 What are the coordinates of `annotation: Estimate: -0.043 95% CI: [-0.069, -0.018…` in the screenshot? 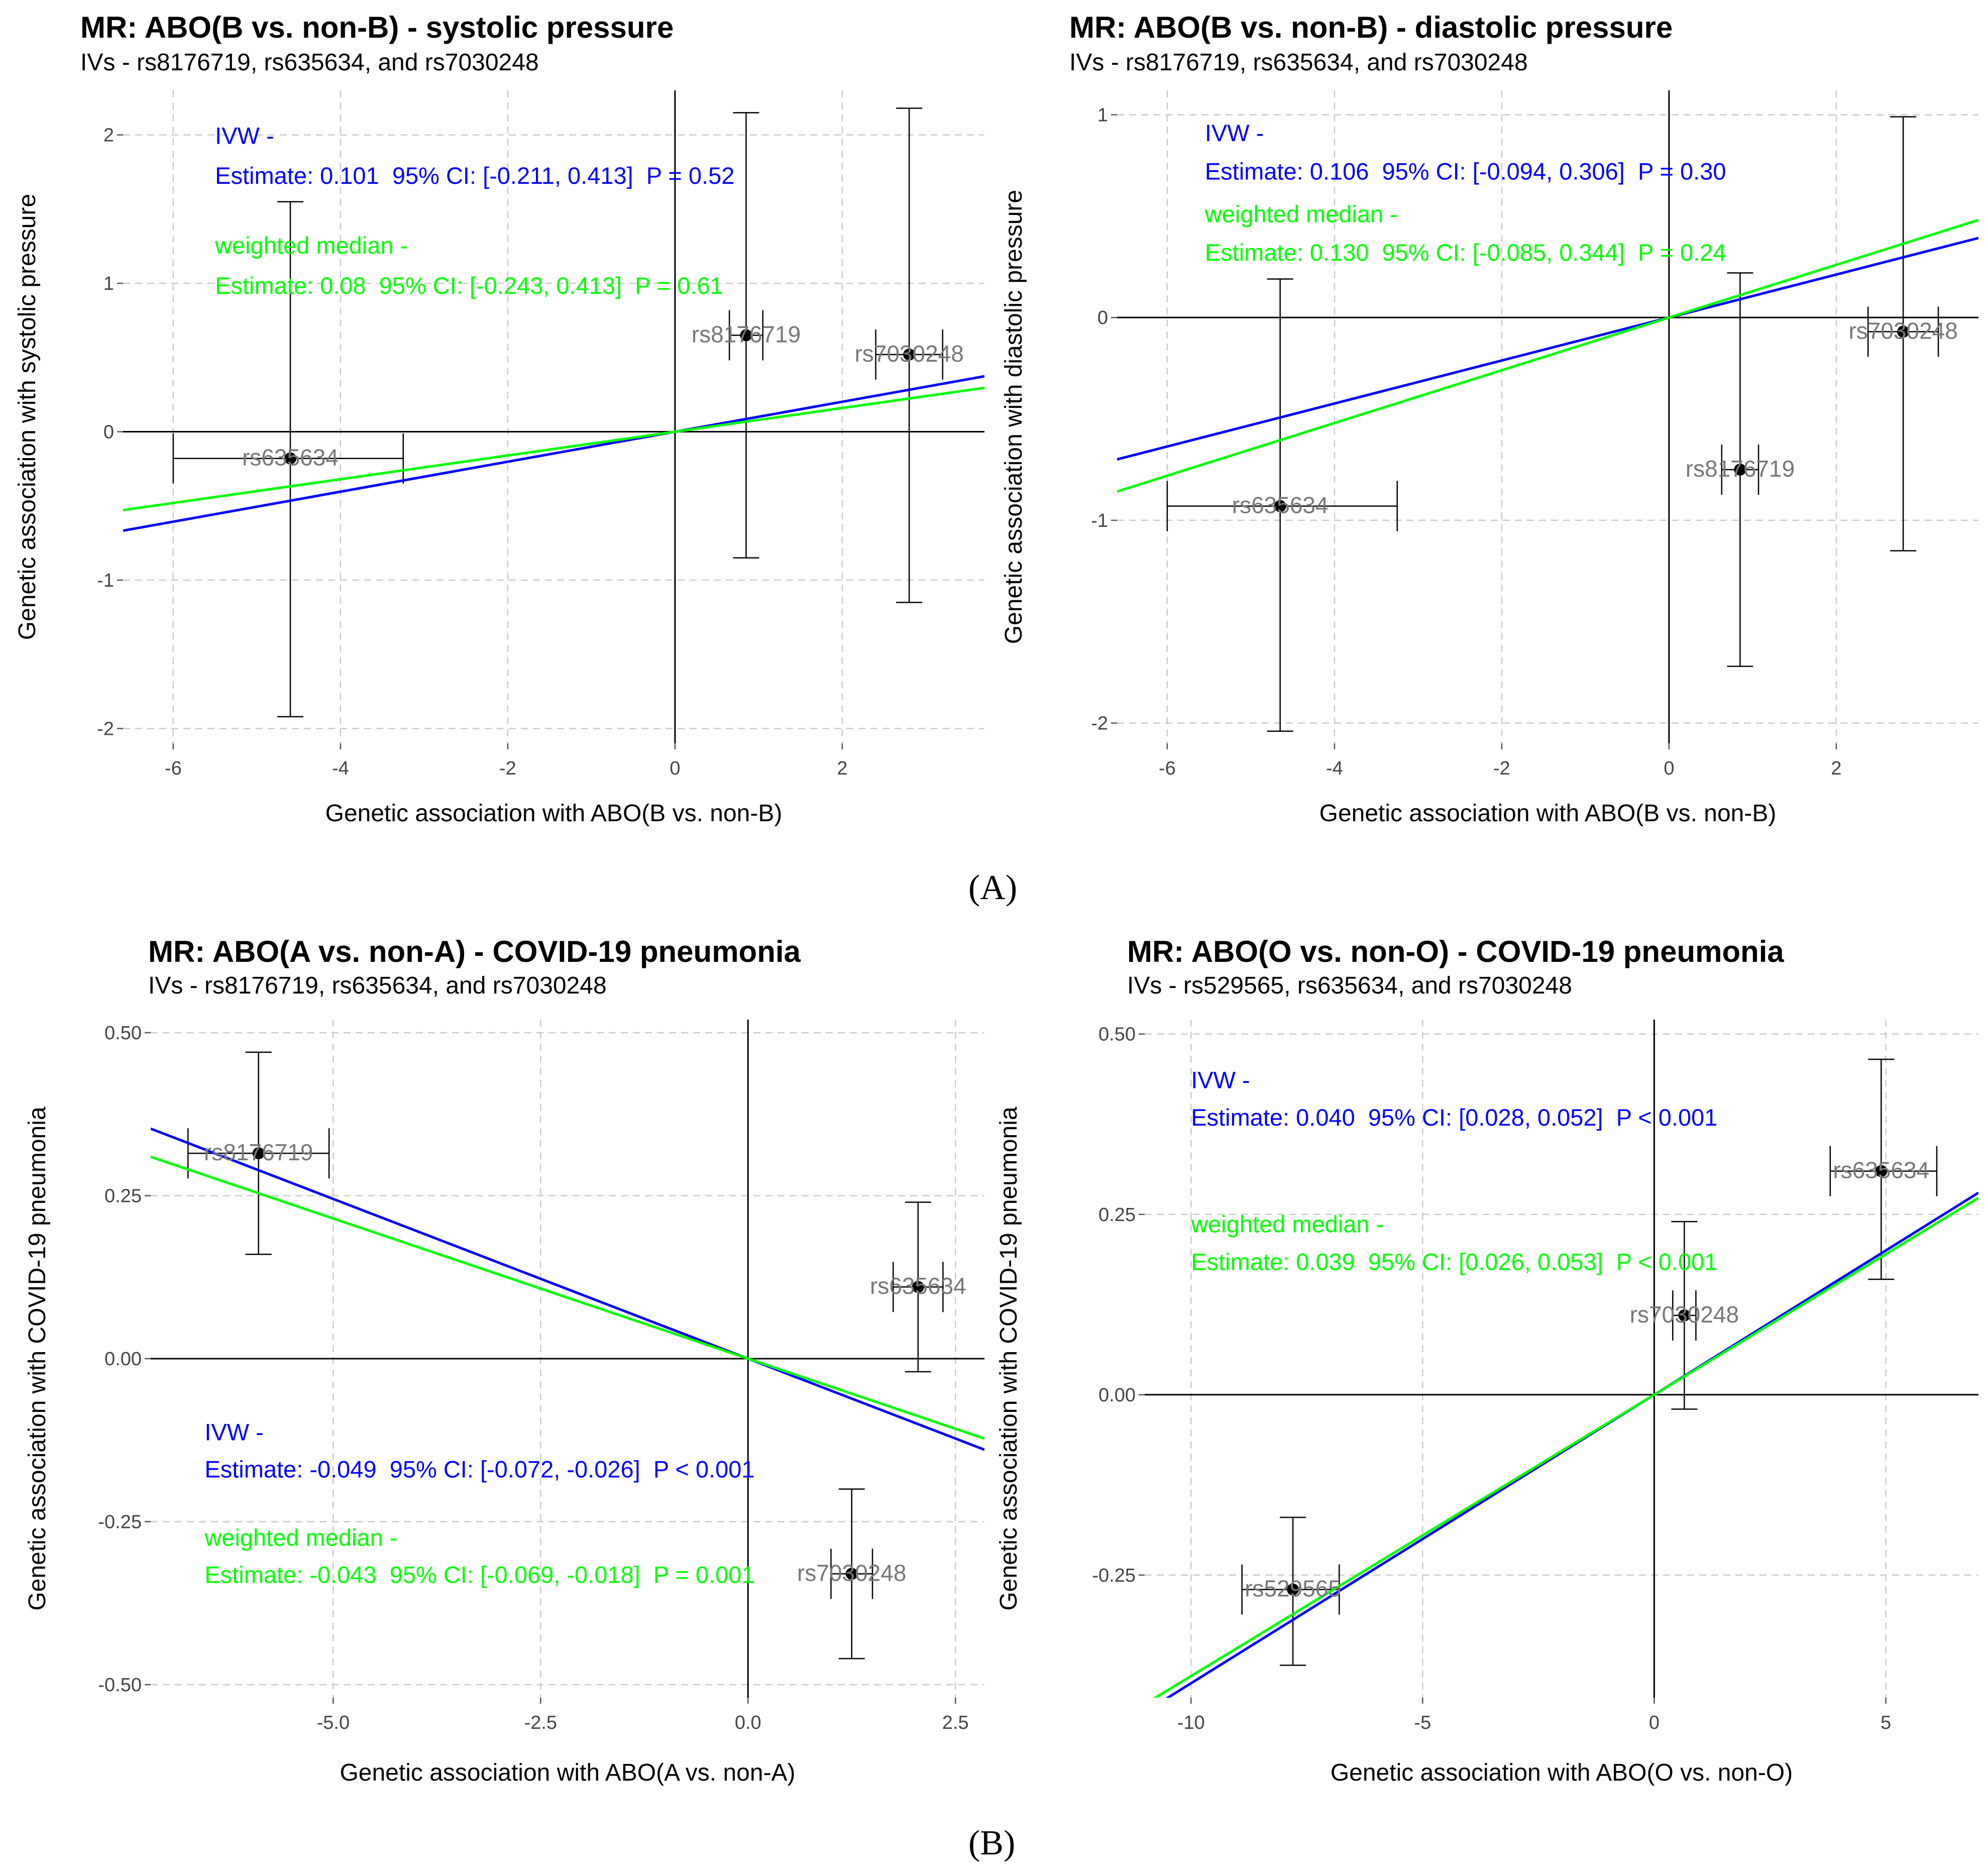 It's located at (479, 1575).